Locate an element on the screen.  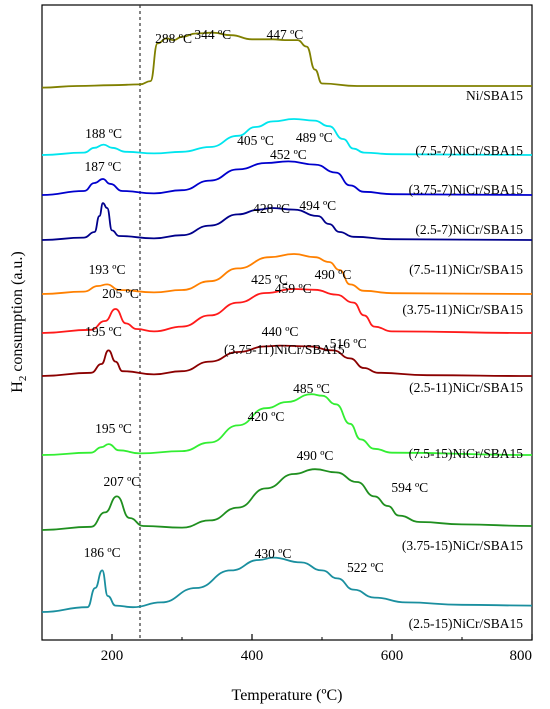
x-tick-label: 600 is located at coordinates (392, 656).